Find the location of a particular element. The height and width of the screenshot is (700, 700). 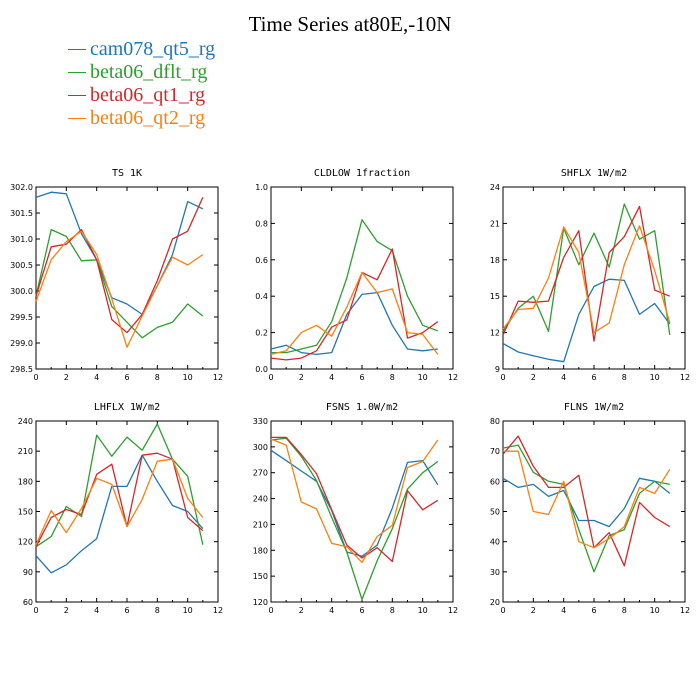

legend-item: beta06_qt1_rg is located at coordinates (141, 95).